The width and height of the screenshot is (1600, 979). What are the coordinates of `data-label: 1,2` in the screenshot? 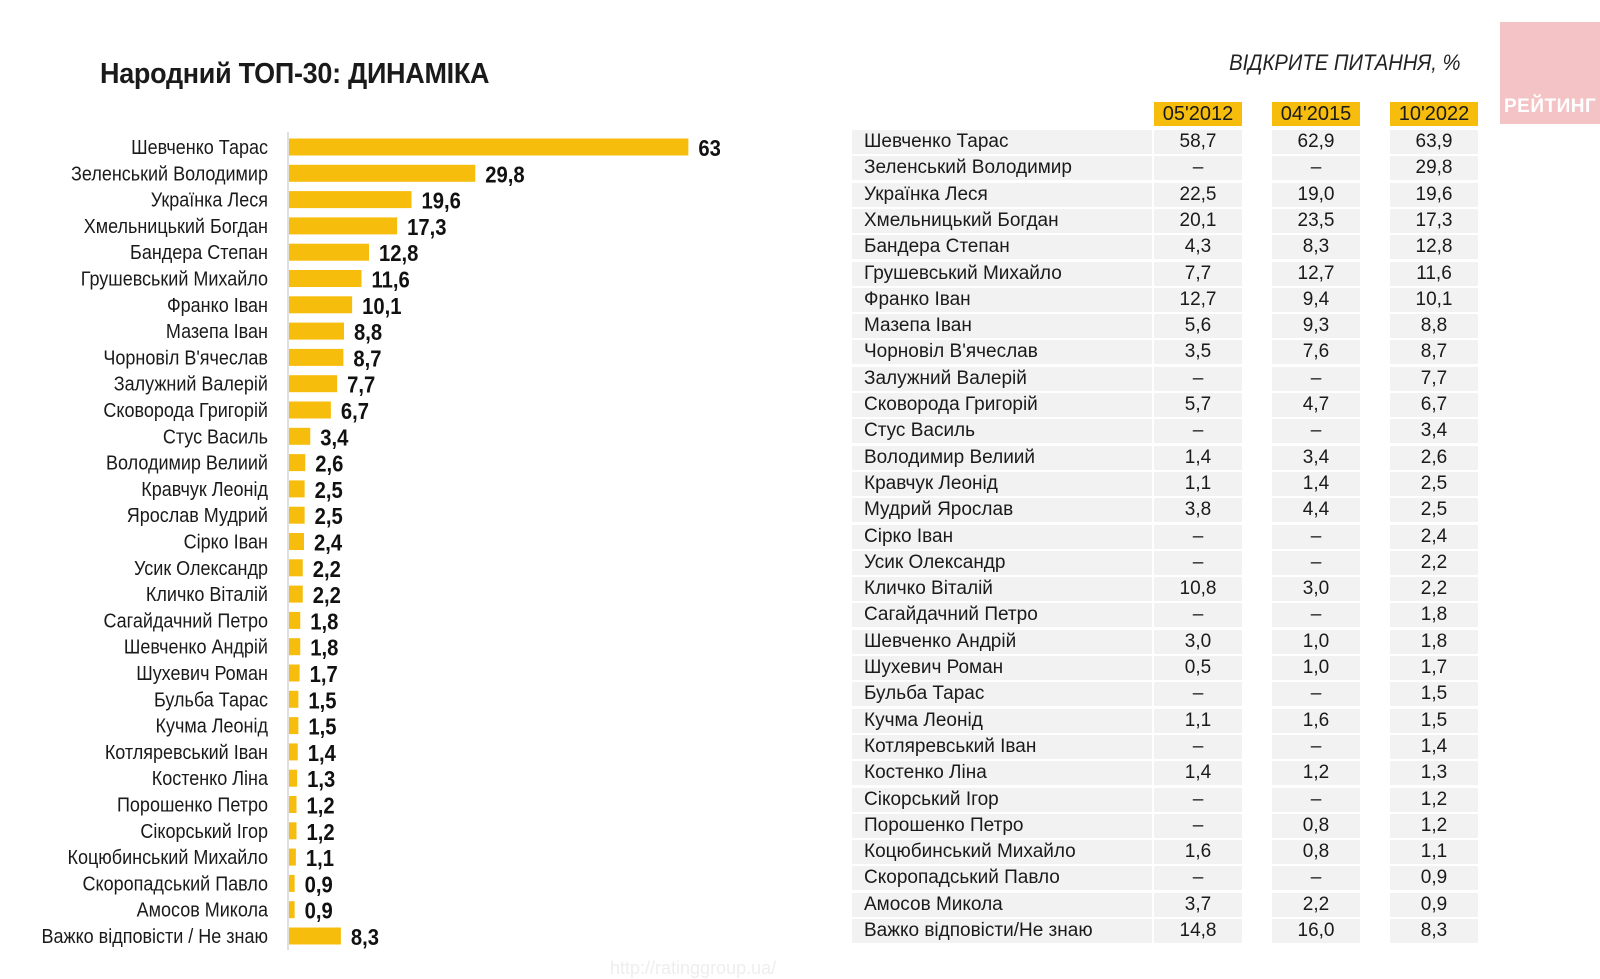 It's located at (321, 805).